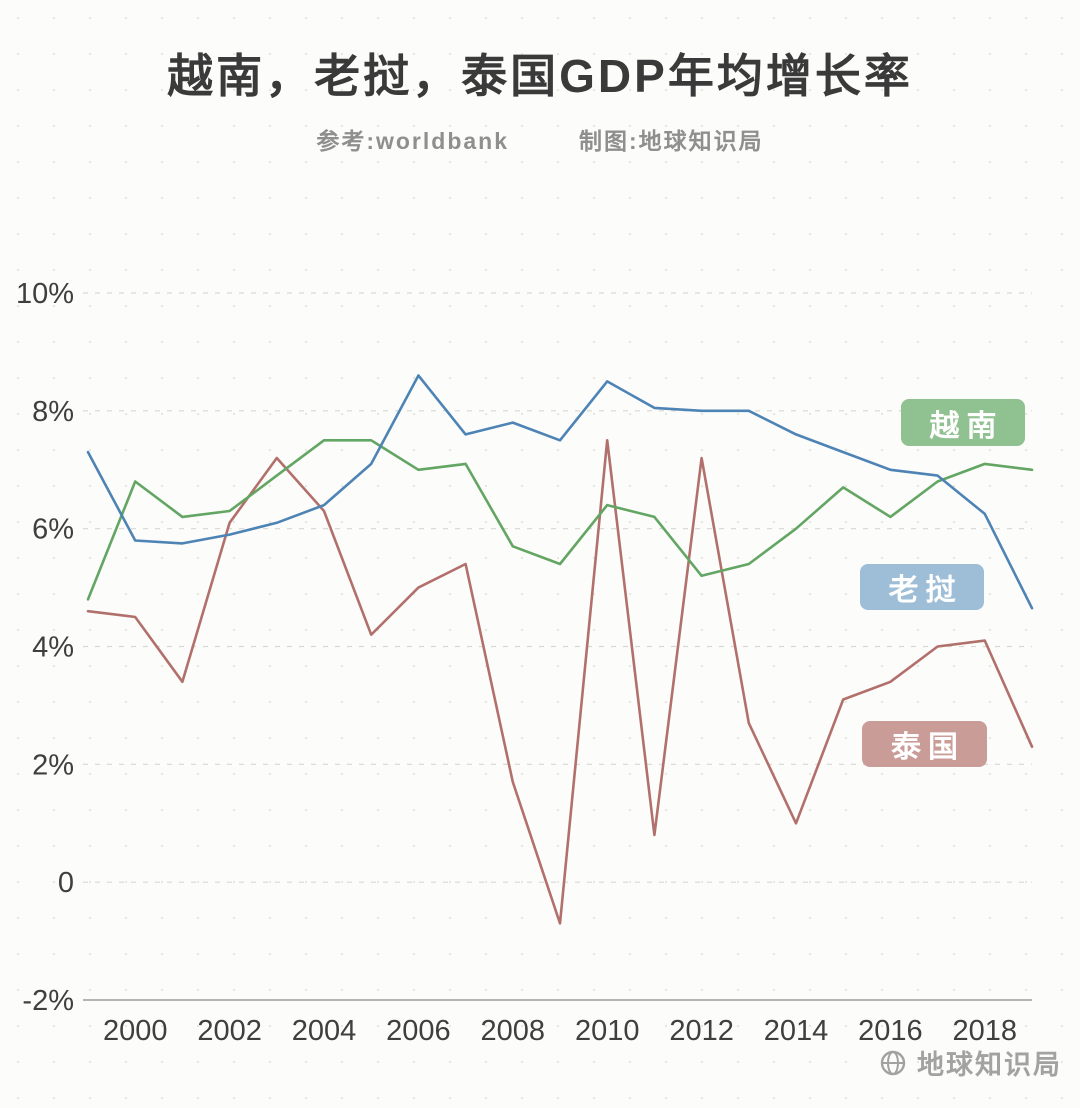 The image size is (1080, 1108). What do you see at coordinates (893, 1062) in the screenshot?
I see `globe-icon` at bounding box center [893, 1062].